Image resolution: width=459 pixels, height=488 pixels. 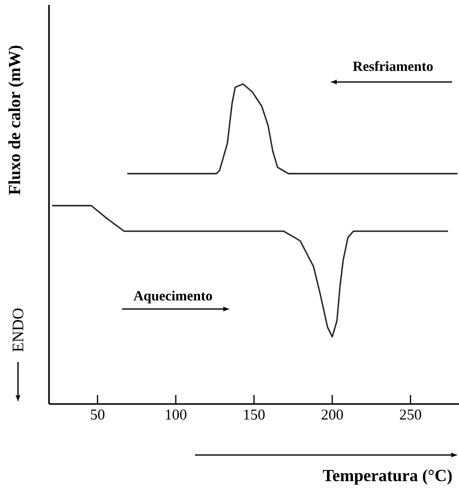 I want to click on y-axis-title: Fluxo de calor (mW), so click(x=16, y=120).